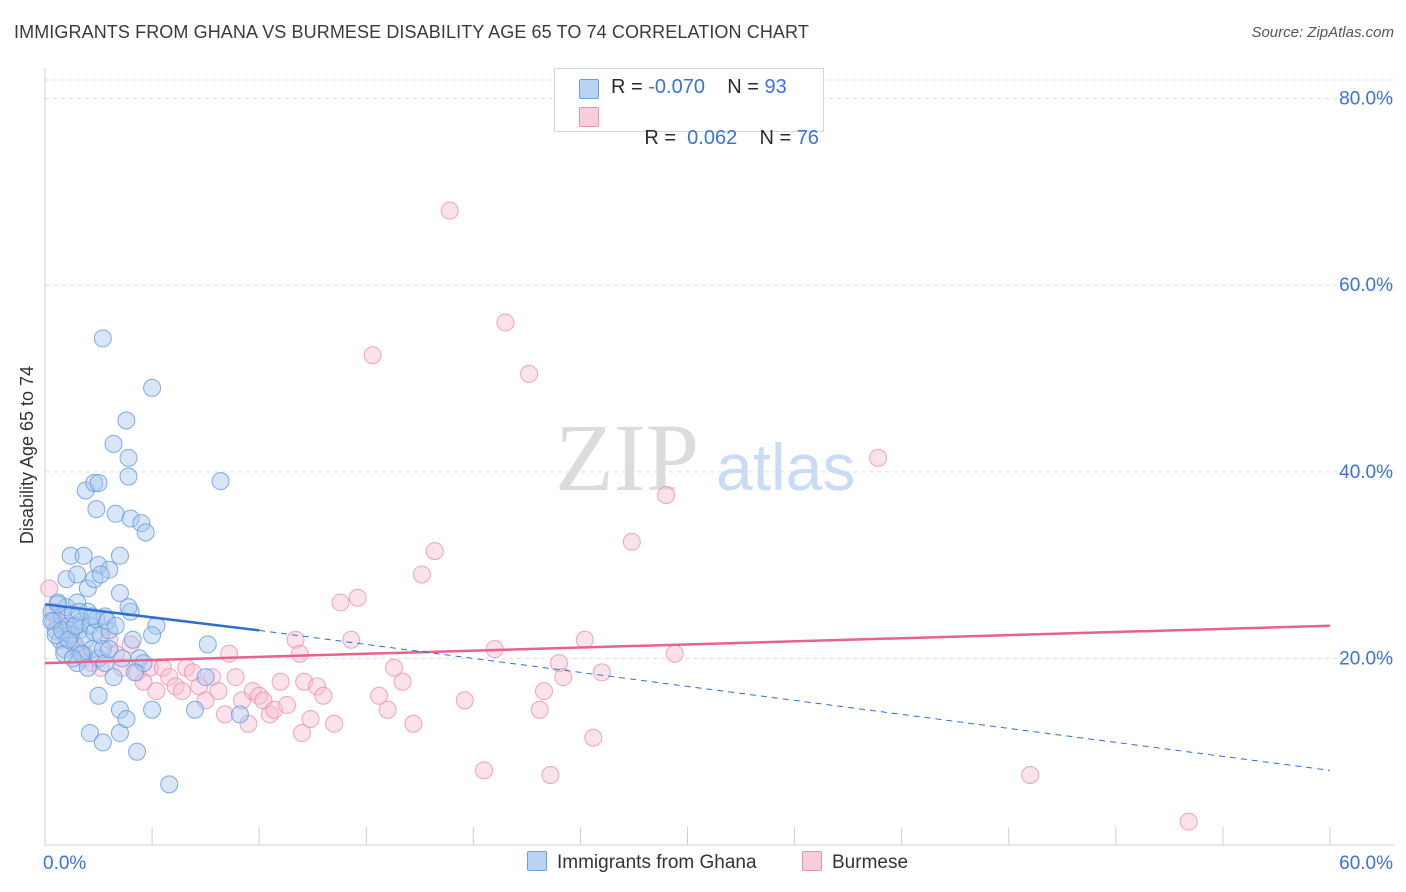 This screenshot has height=892, width=1406. What do you see at coordinates (807, 138) in the screenshot?
I see `legend-n-value-burmese: 76` at bounding box center [807, 138].